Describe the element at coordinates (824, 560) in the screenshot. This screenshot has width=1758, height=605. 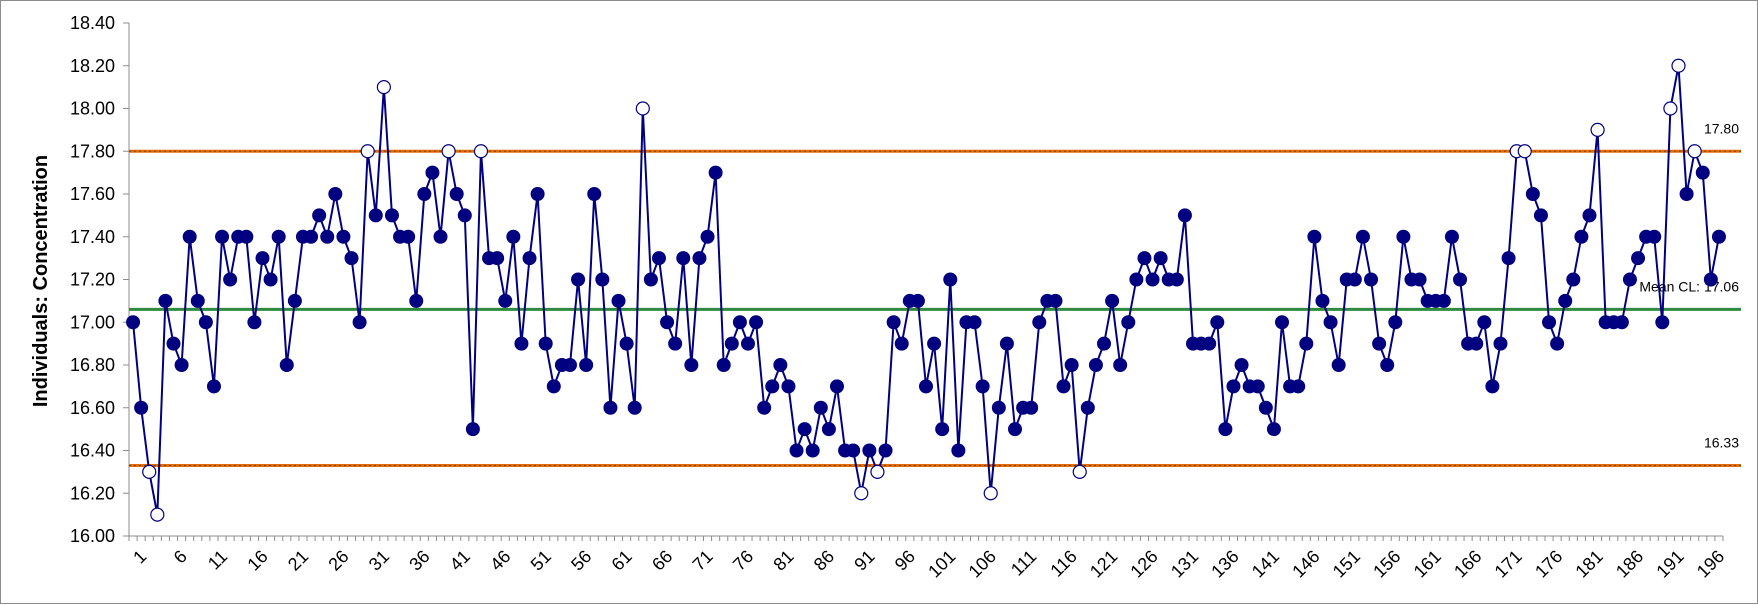
I see `x-tick-label: 86` at that location.